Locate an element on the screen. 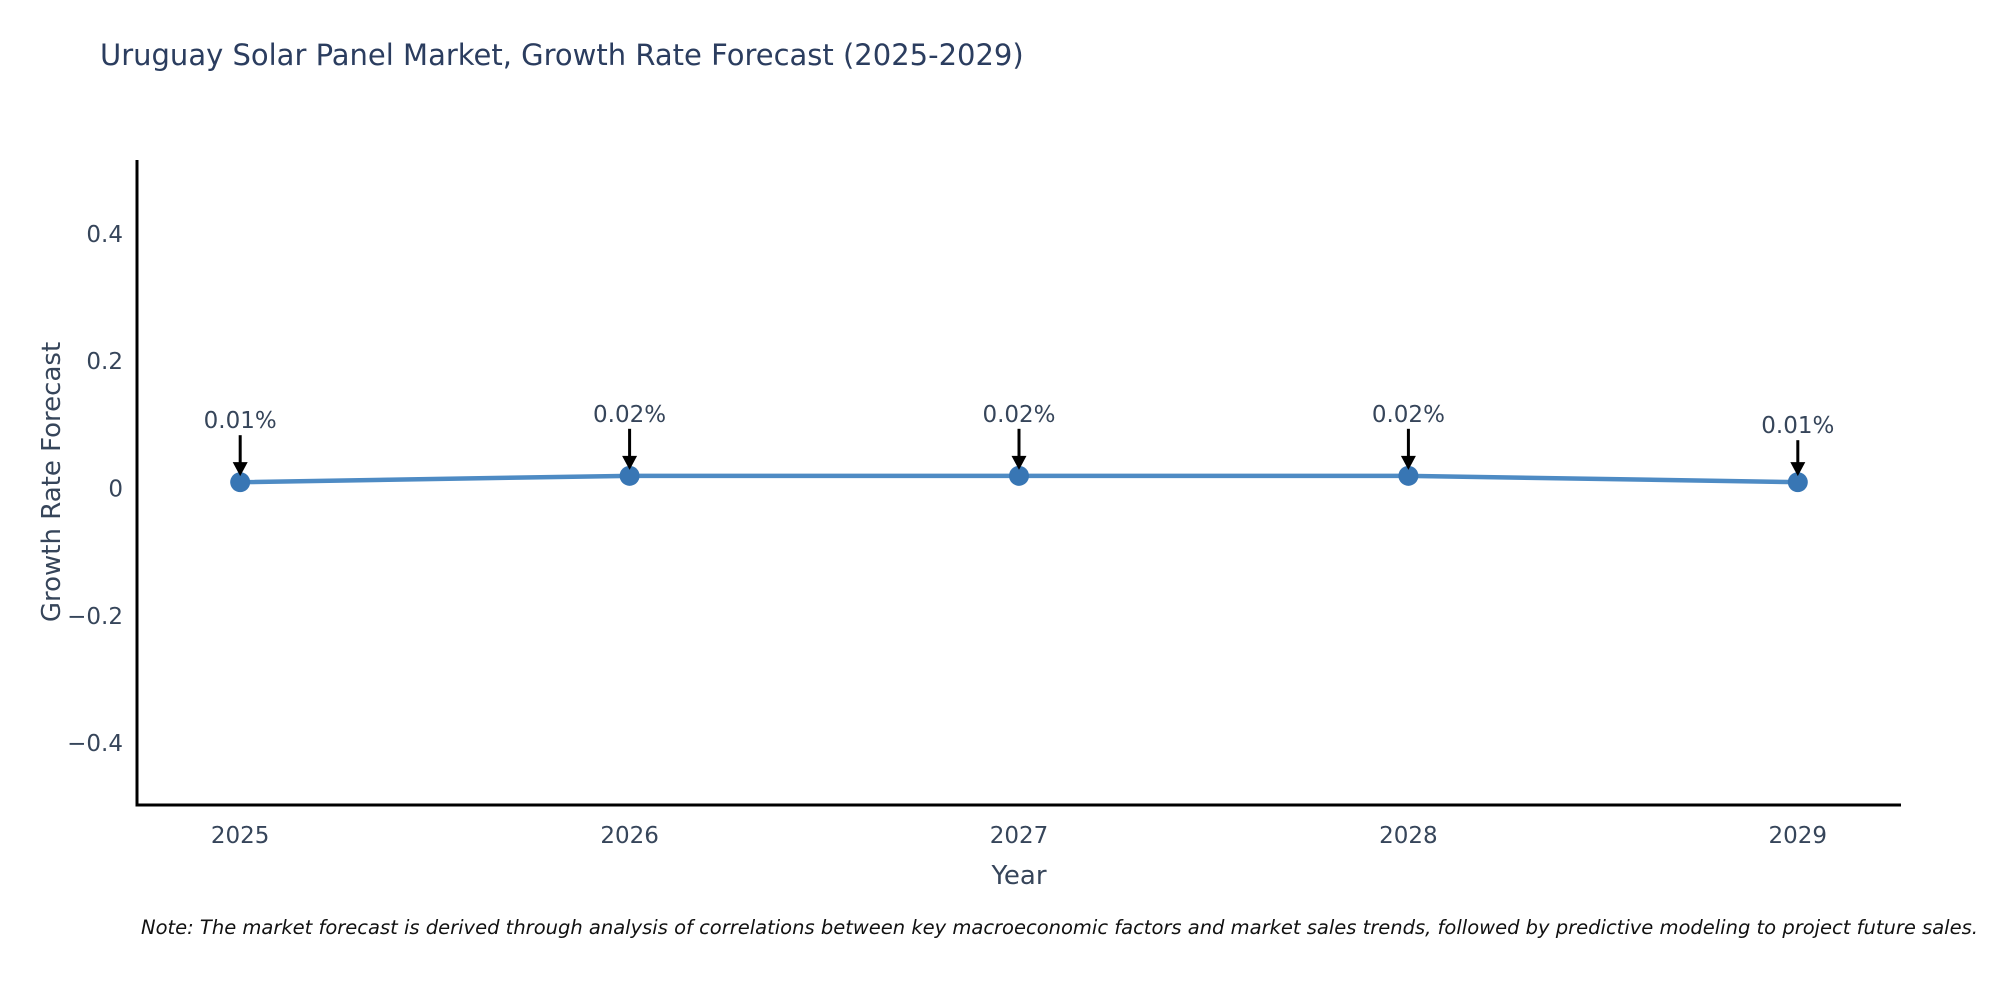 This screenshot has height=1000, width=2000. x-axis-title: Year is located at coordinates (1018, 876).